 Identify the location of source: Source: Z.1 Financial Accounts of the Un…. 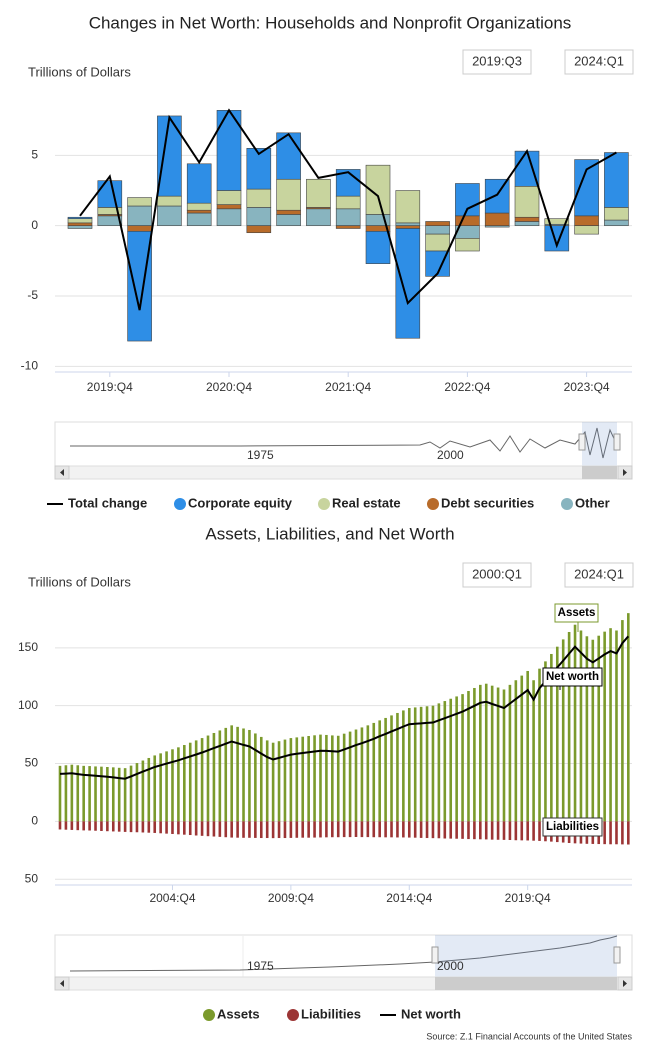
(529, 1036).